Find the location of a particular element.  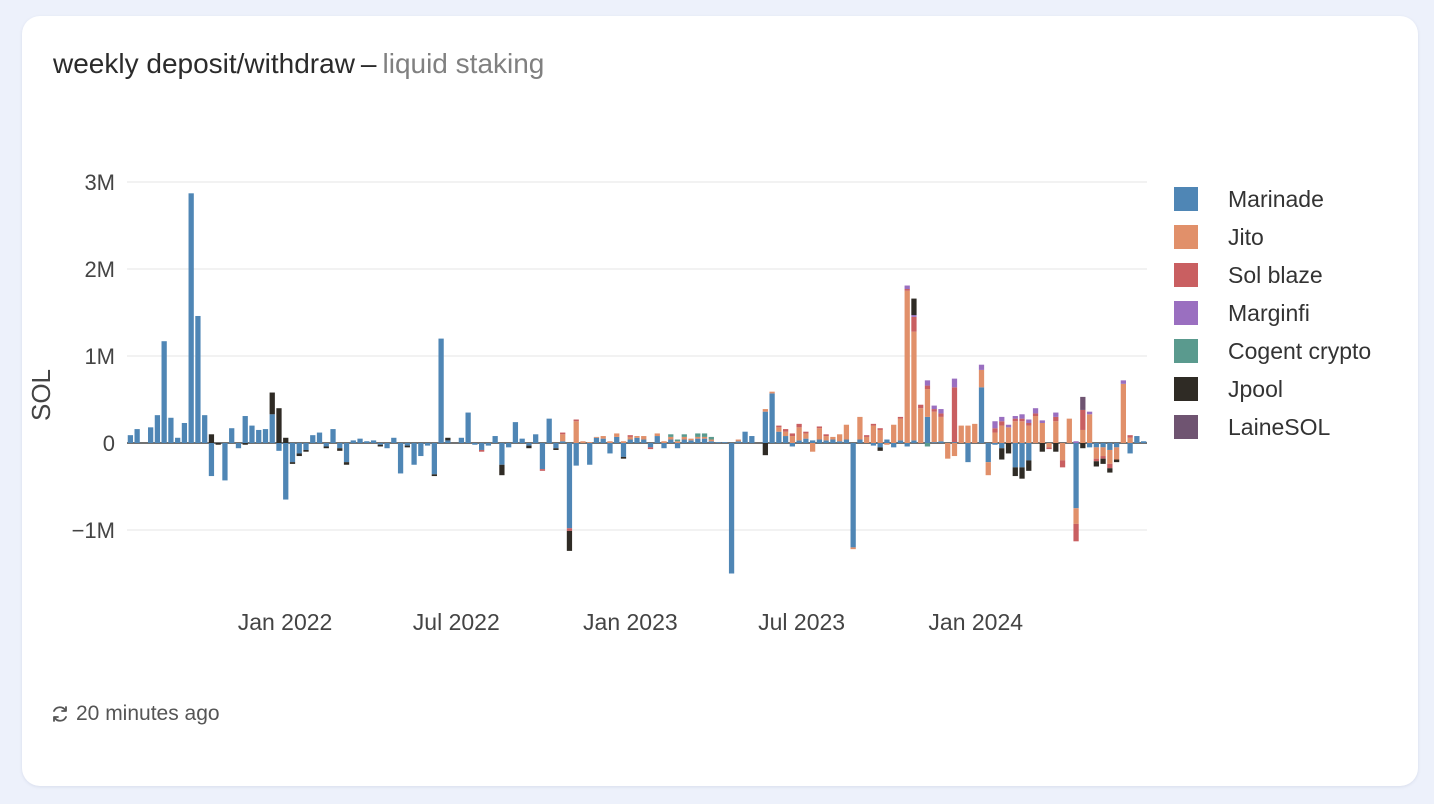

legend-item: Jpool is located at coordinates (1272, 389).